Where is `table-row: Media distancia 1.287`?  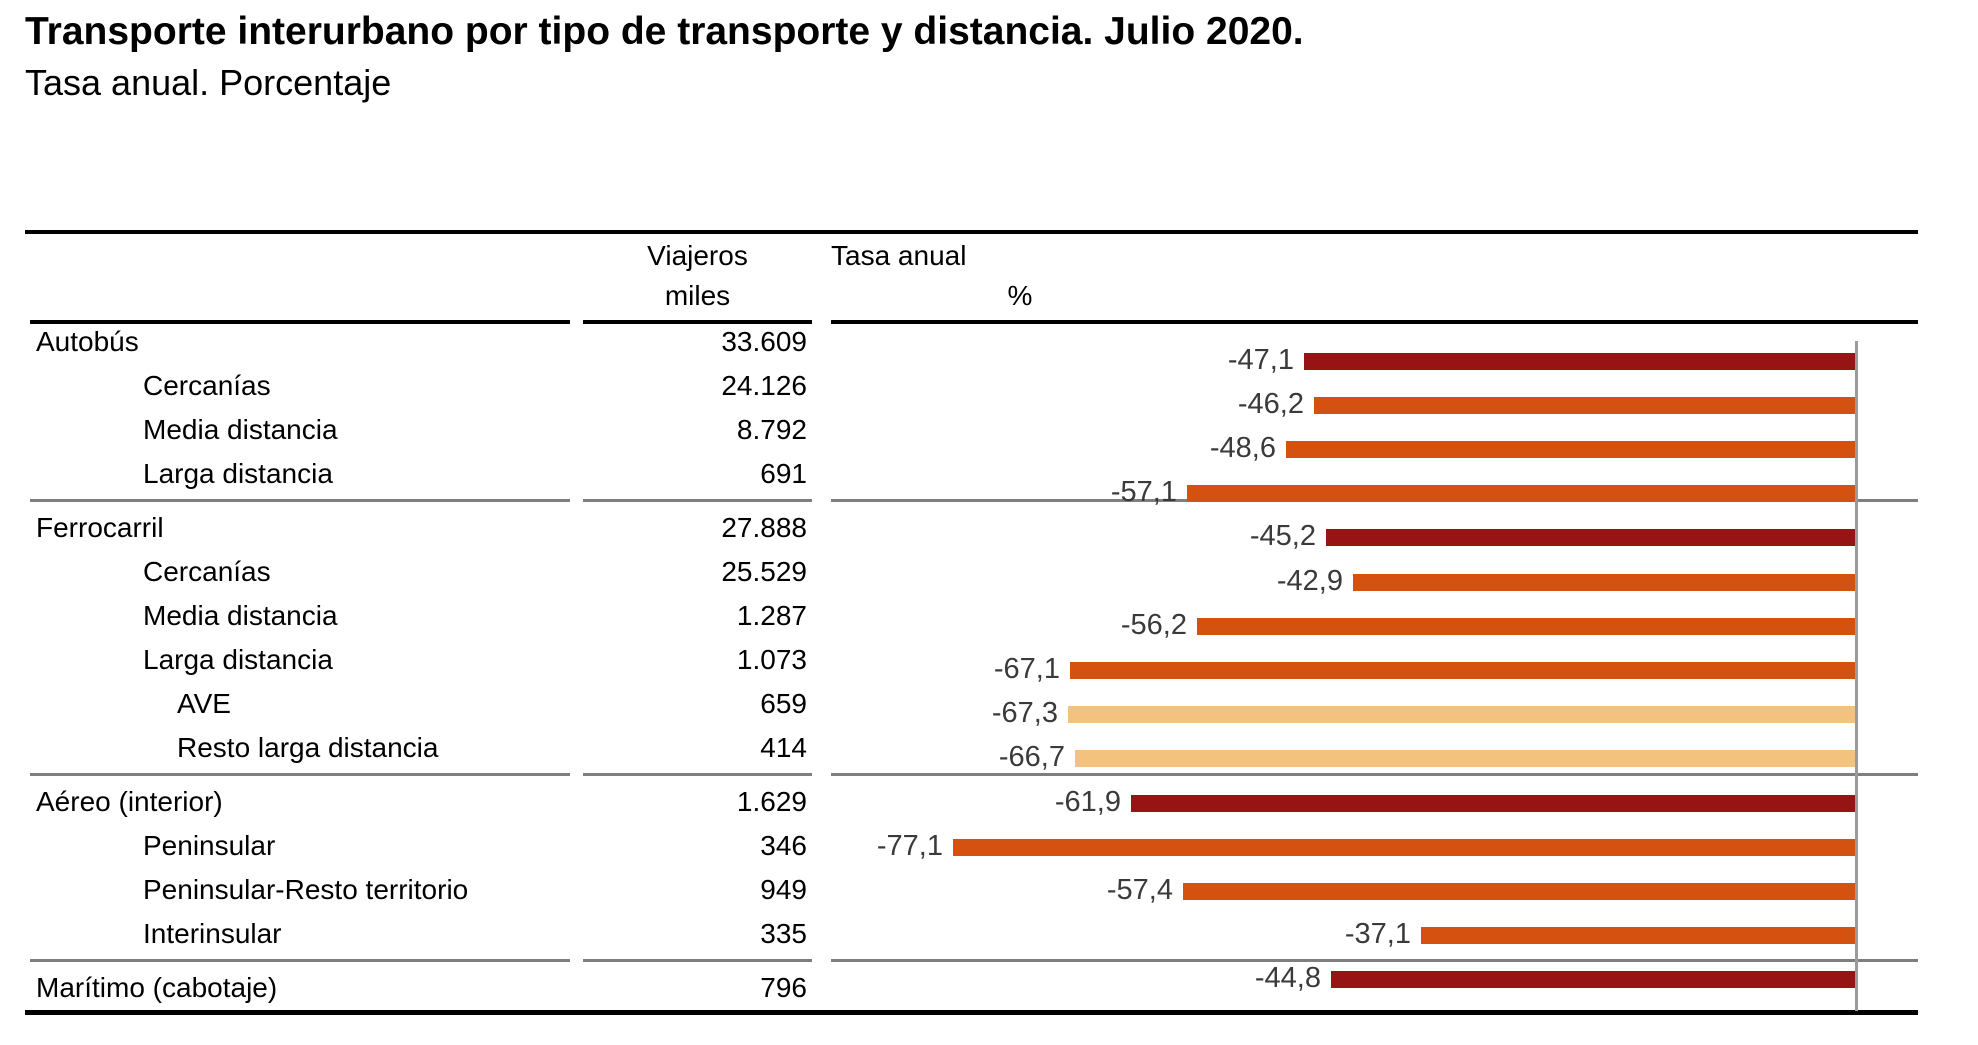 table-row: Media distancia 1.287 is located at coordinates (971, 616).